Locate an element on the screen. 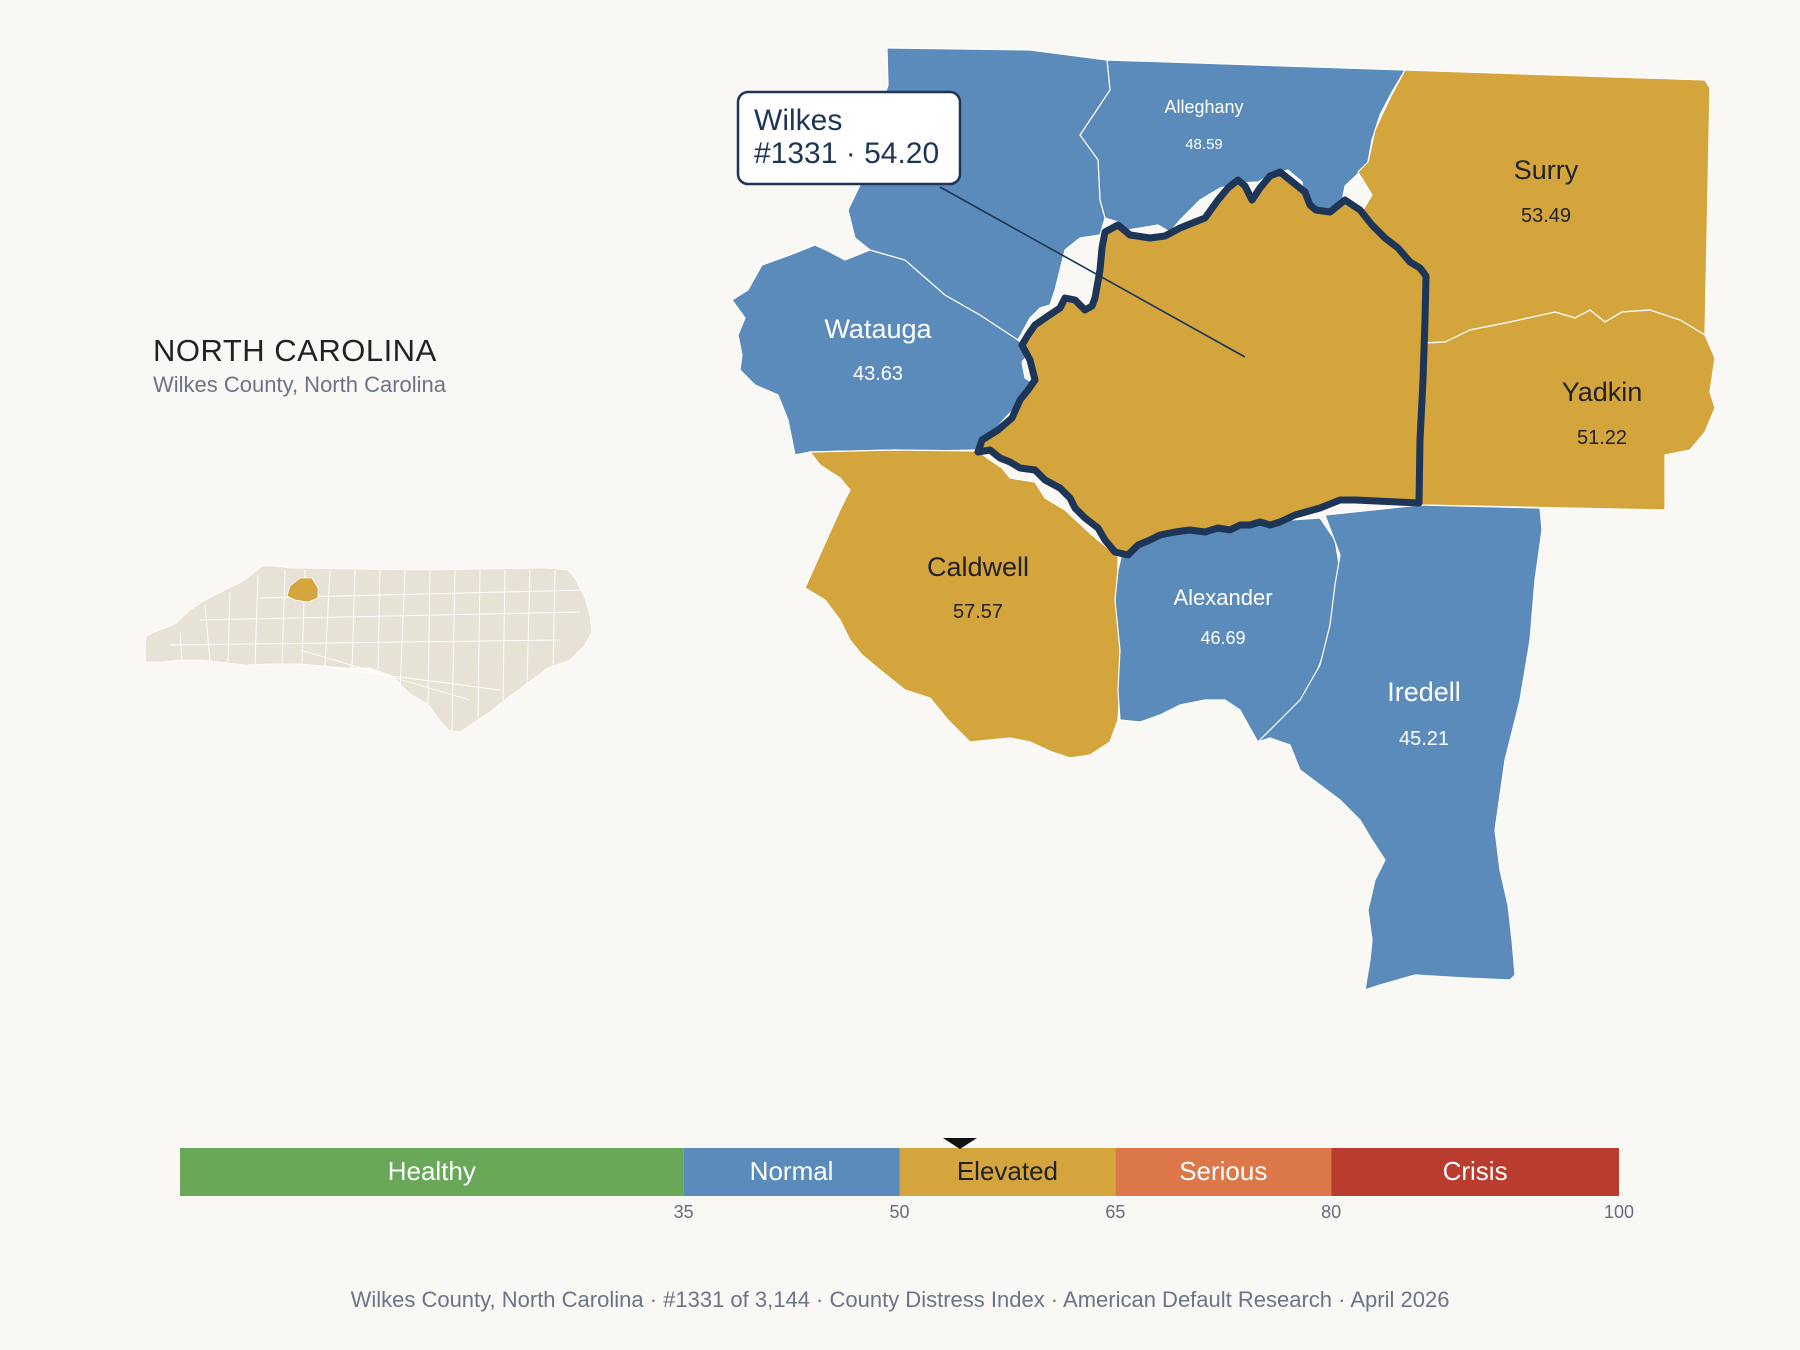 This screenshot has height=1350, width=1800. county-label-alleghany: Alleghany is located at coordinates (1203, 107).